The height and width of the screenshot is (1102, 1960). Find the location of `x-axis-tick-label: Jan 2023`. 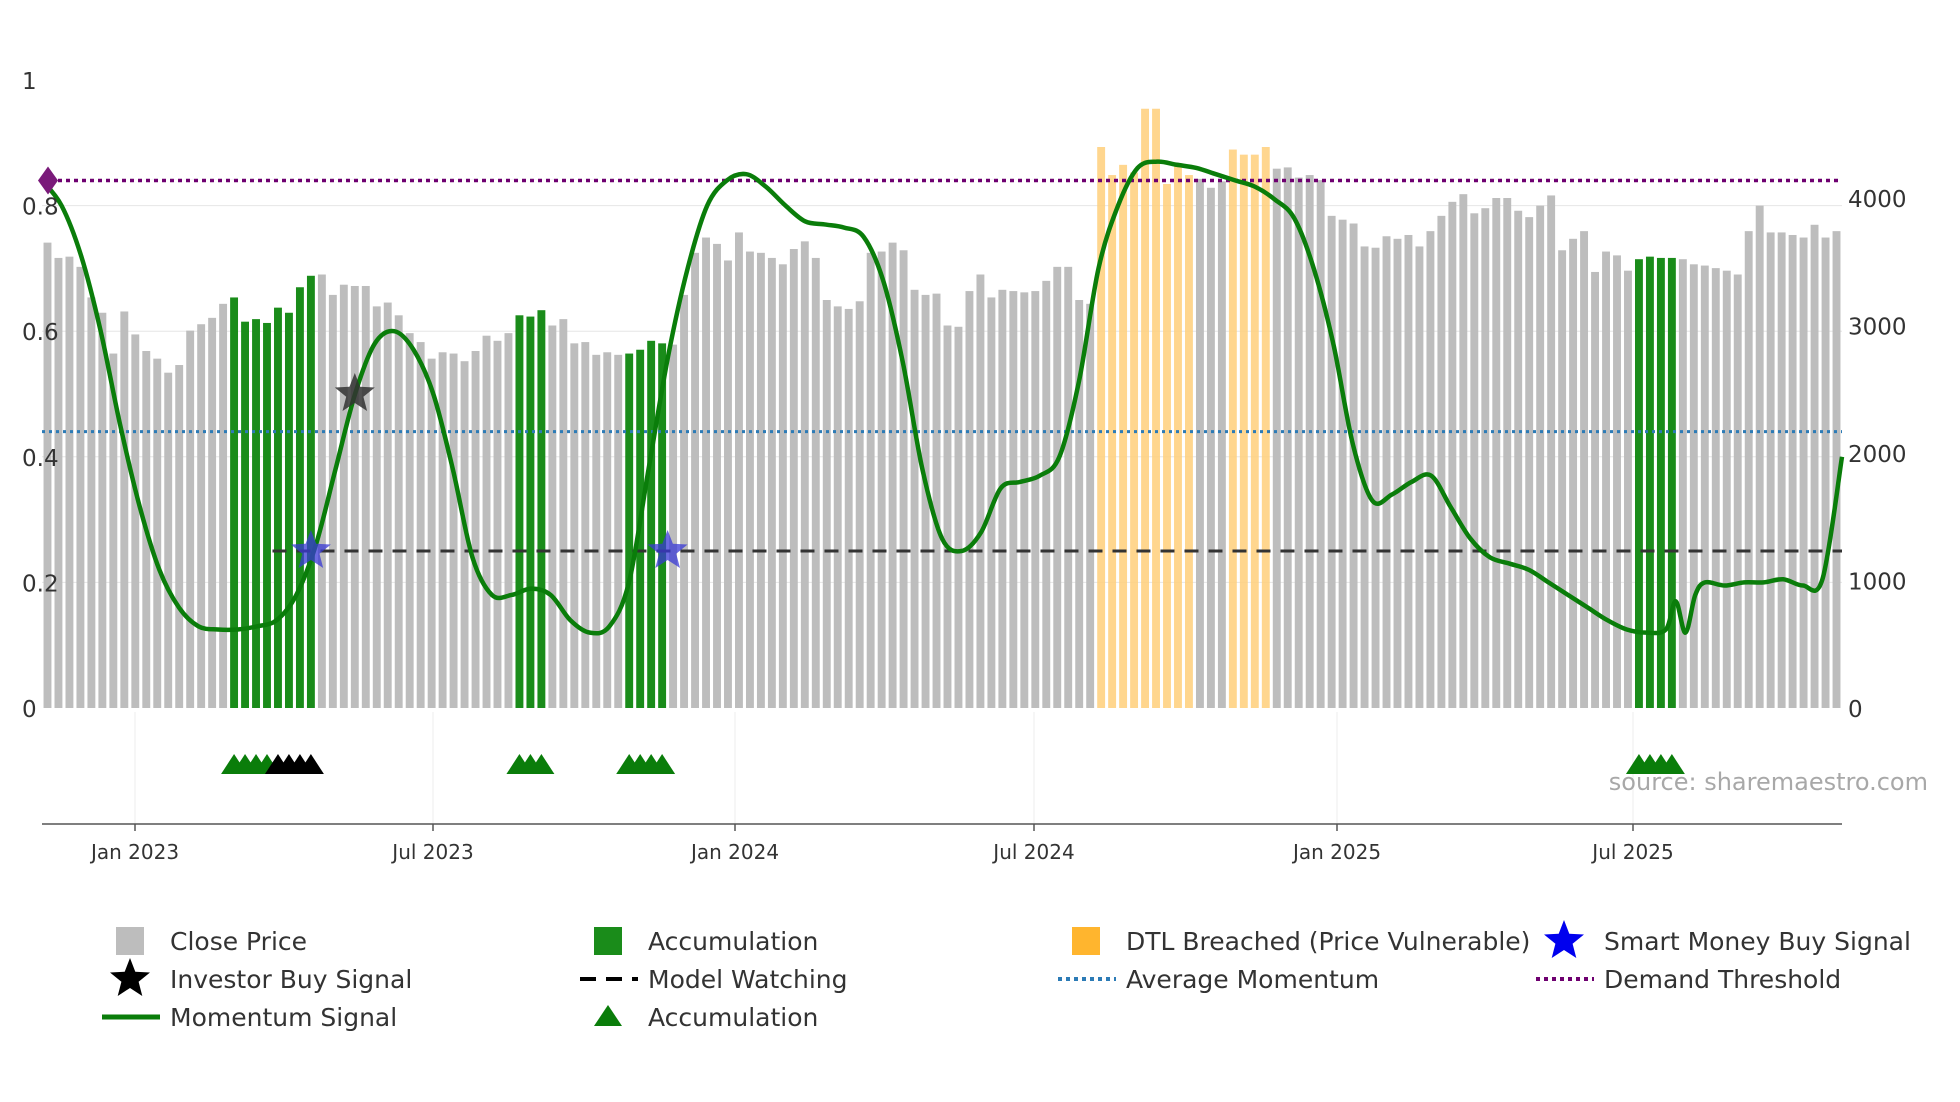

x-axis-tick-label: Jan 2023 is located at coordinates (134, 852).